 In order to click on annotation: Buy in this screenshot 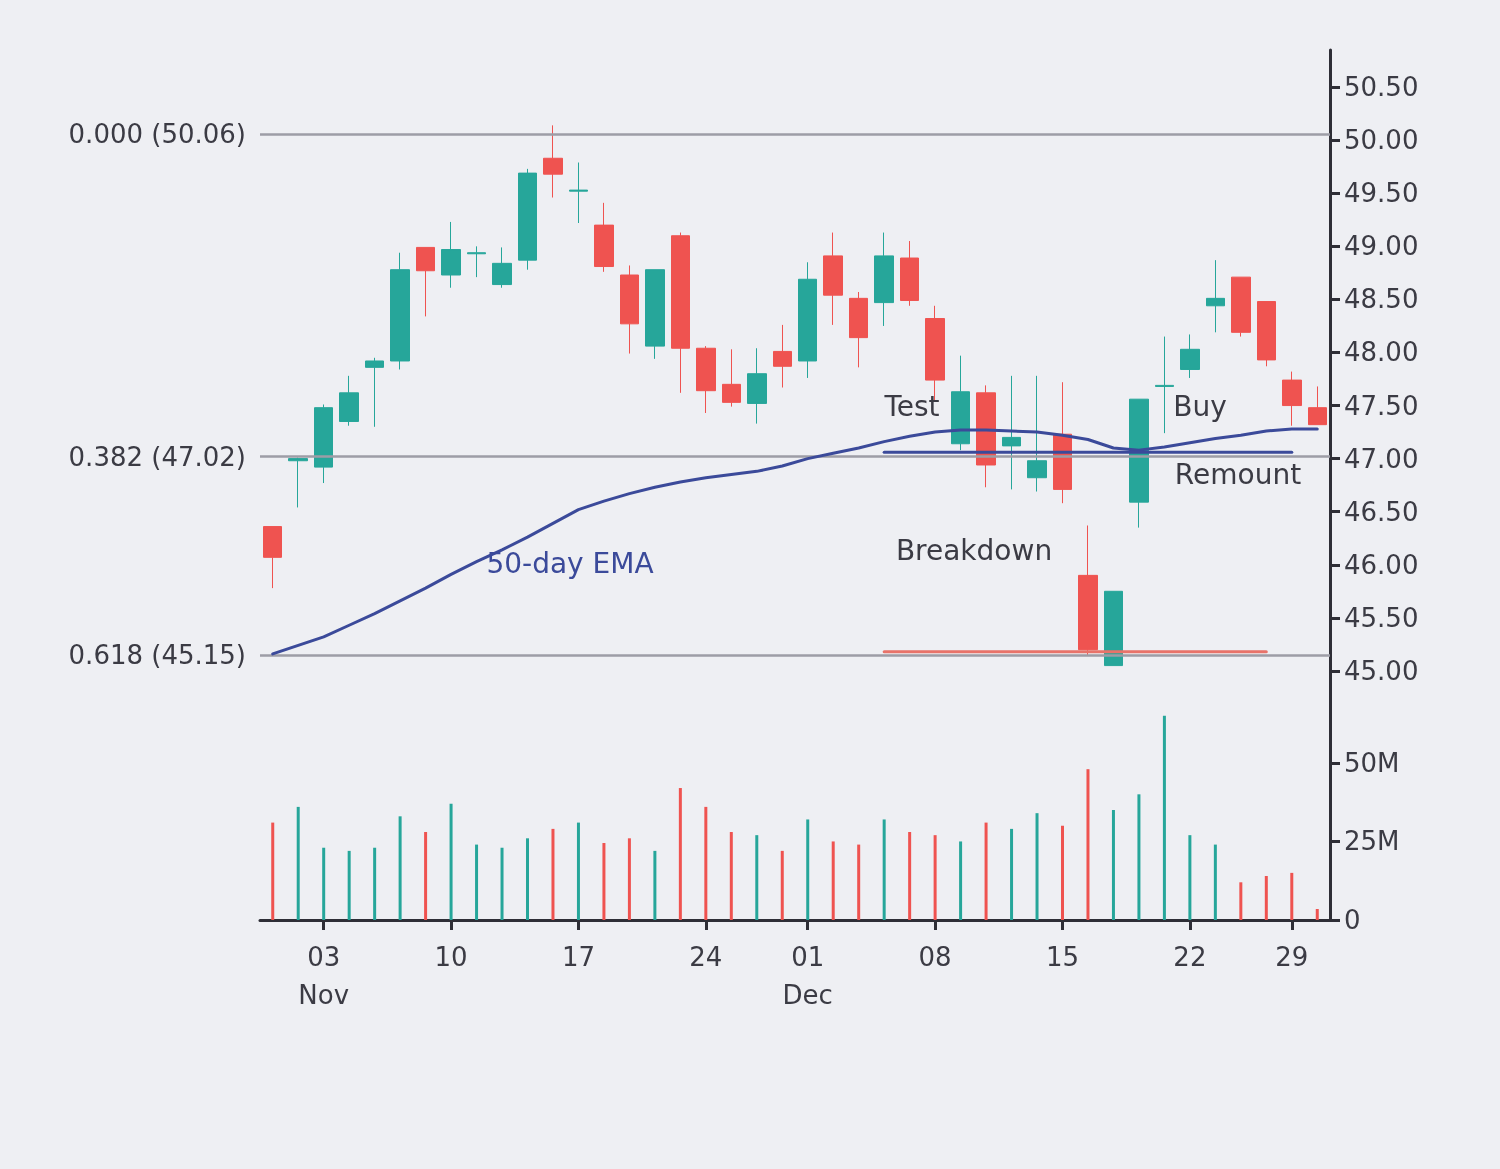, I will do `click(1200, 406)`.